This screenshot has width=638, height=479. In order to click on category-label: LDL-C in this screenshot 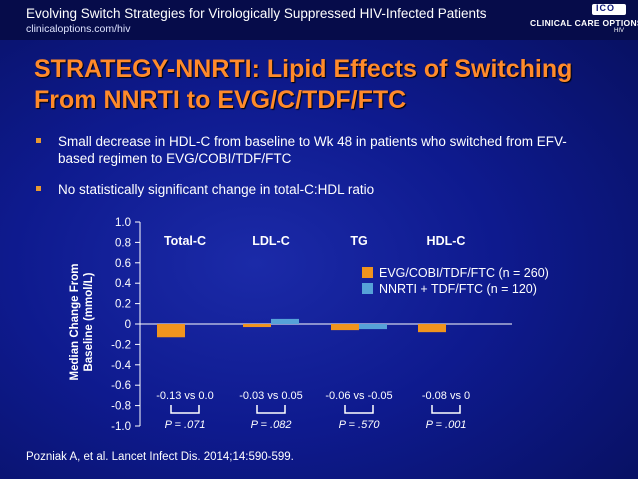, I will do `click(271, 241)`.